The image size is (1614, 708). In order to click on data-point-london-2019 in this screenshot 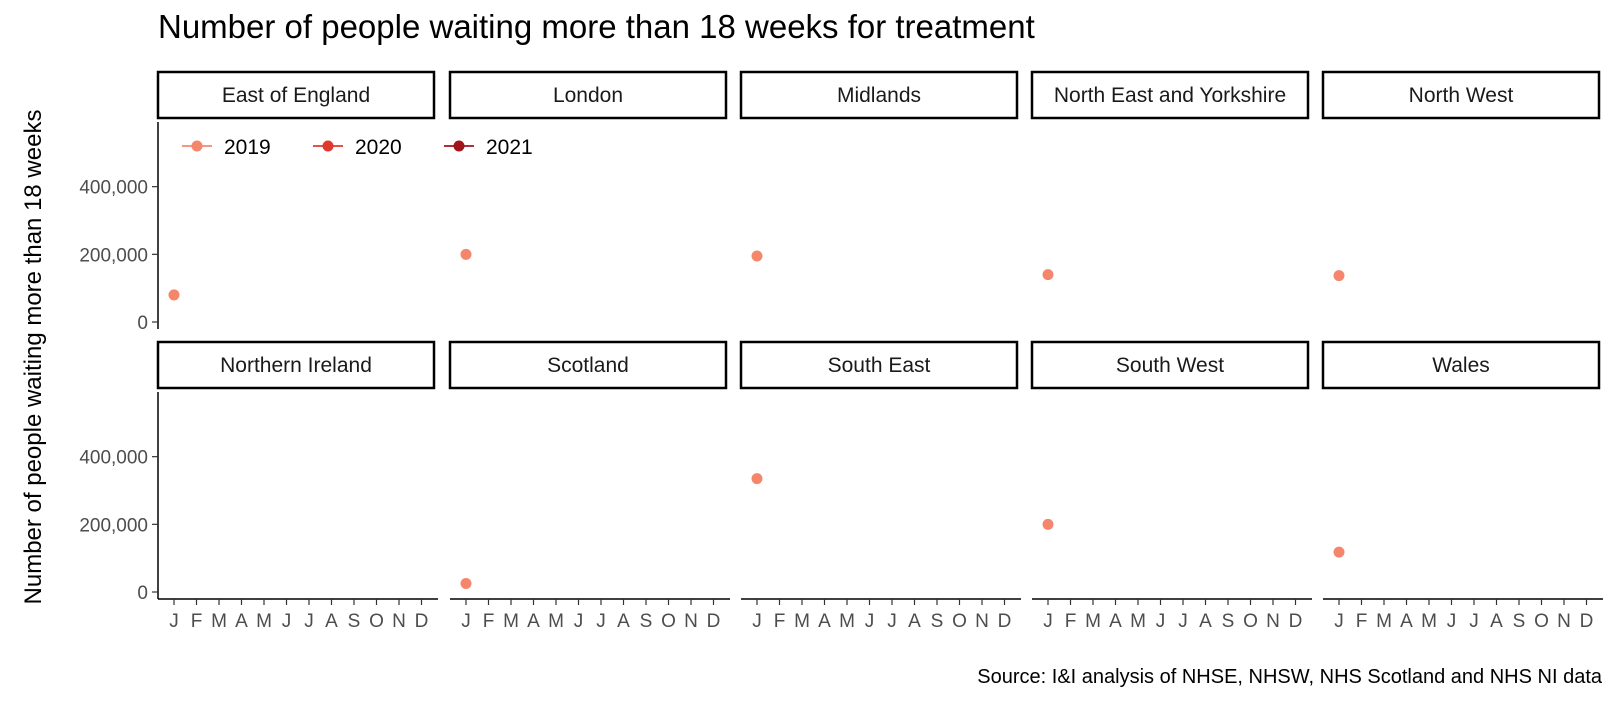, I will do `click(466, 254)`.